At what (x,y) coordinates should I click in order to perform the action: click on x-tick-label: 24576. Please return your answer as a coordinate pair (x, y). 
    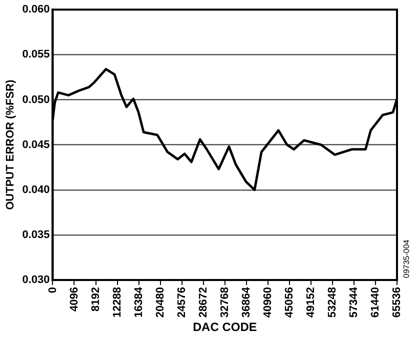
    Looking at the image, I should click on (182, 302).